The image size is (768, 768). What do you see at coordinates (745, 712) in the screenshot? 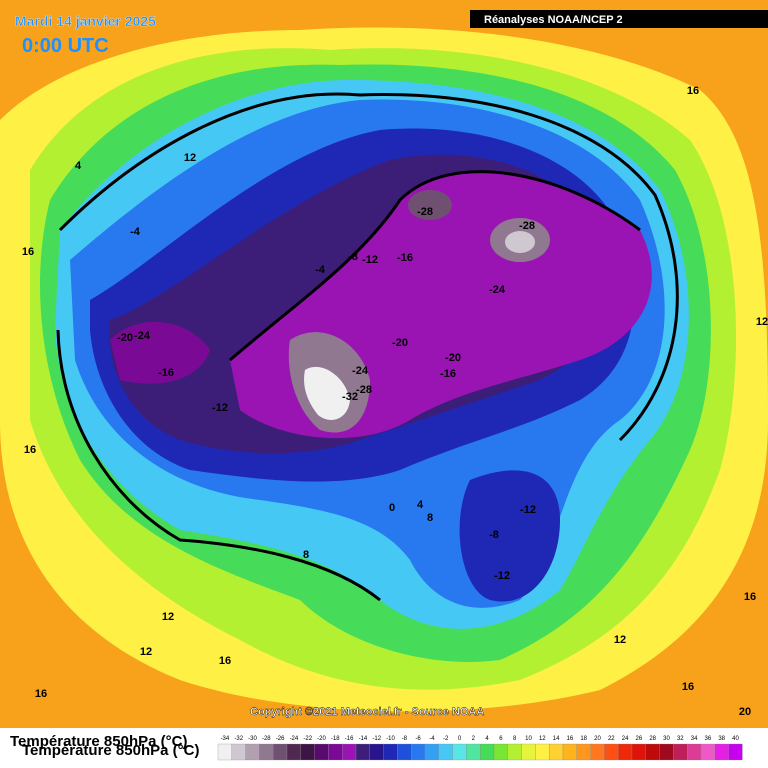
I see `contour-label: 20` at bounding box center [745, 712].